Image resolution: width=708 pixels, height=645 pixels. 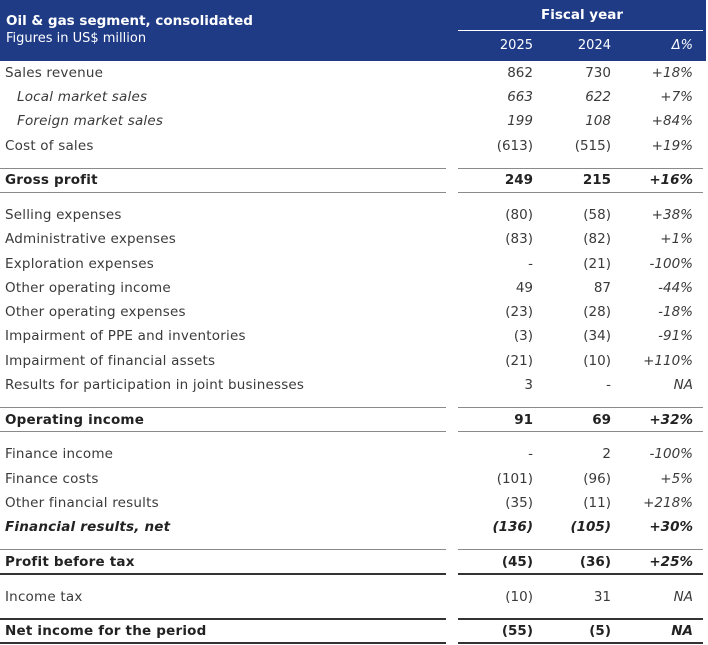 I want to click on row-label: Income tax, so click(x=44, y=597).